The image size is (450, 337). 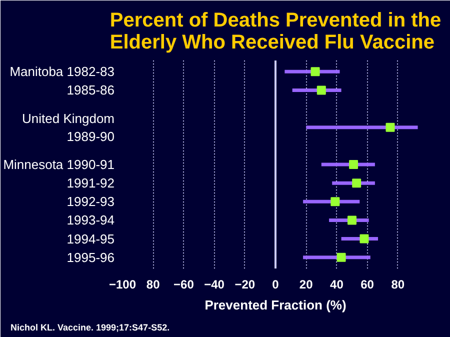 What do you see at coordinates (122, 285) in the screenshot?
I see `x-tick-label: −100` at bounding box center [122, 285].